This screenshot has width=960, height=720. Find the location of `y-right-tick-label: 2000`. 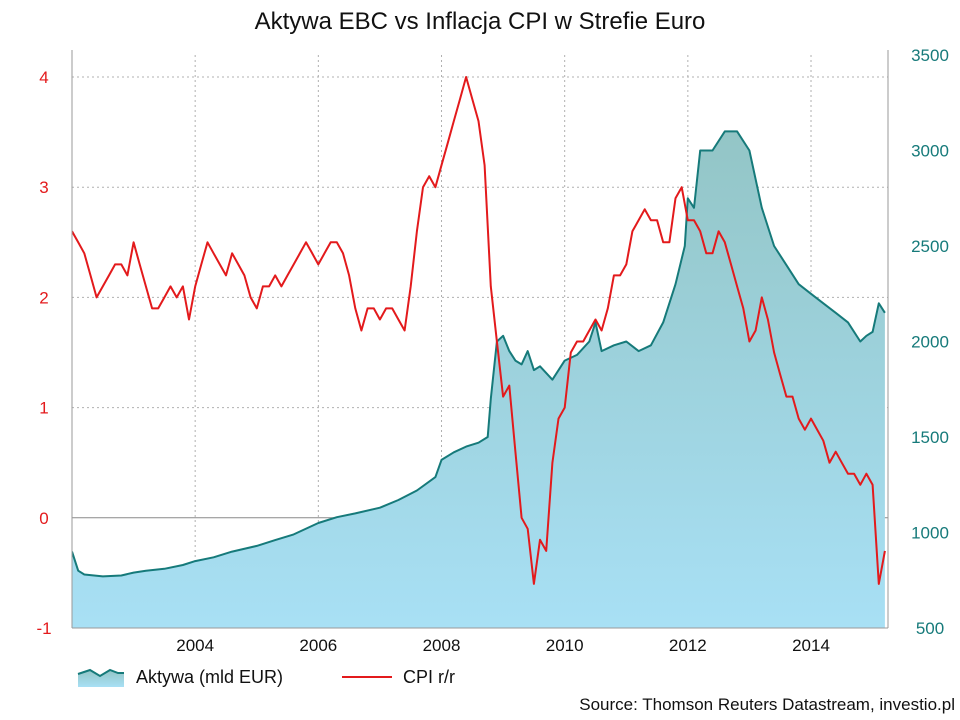

y-right-tick-label: 2000 is located at coordinates (930, 342).